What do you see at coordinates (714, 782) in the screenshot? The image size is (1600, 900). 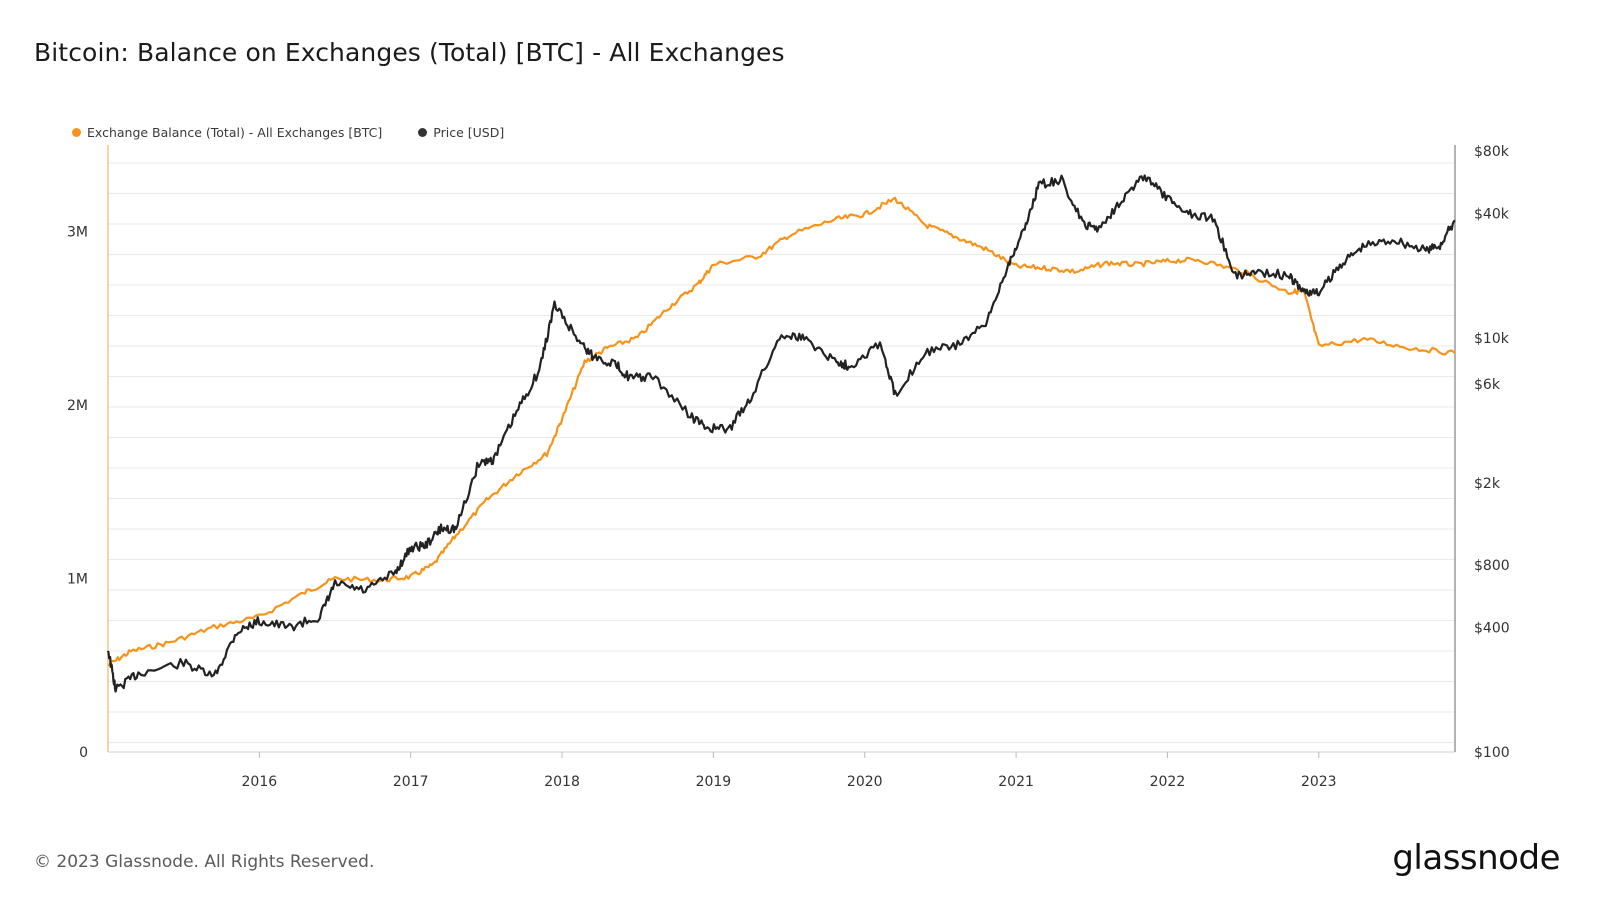 I see `x-tick-label: 2019` at bounding box center [714, 782].